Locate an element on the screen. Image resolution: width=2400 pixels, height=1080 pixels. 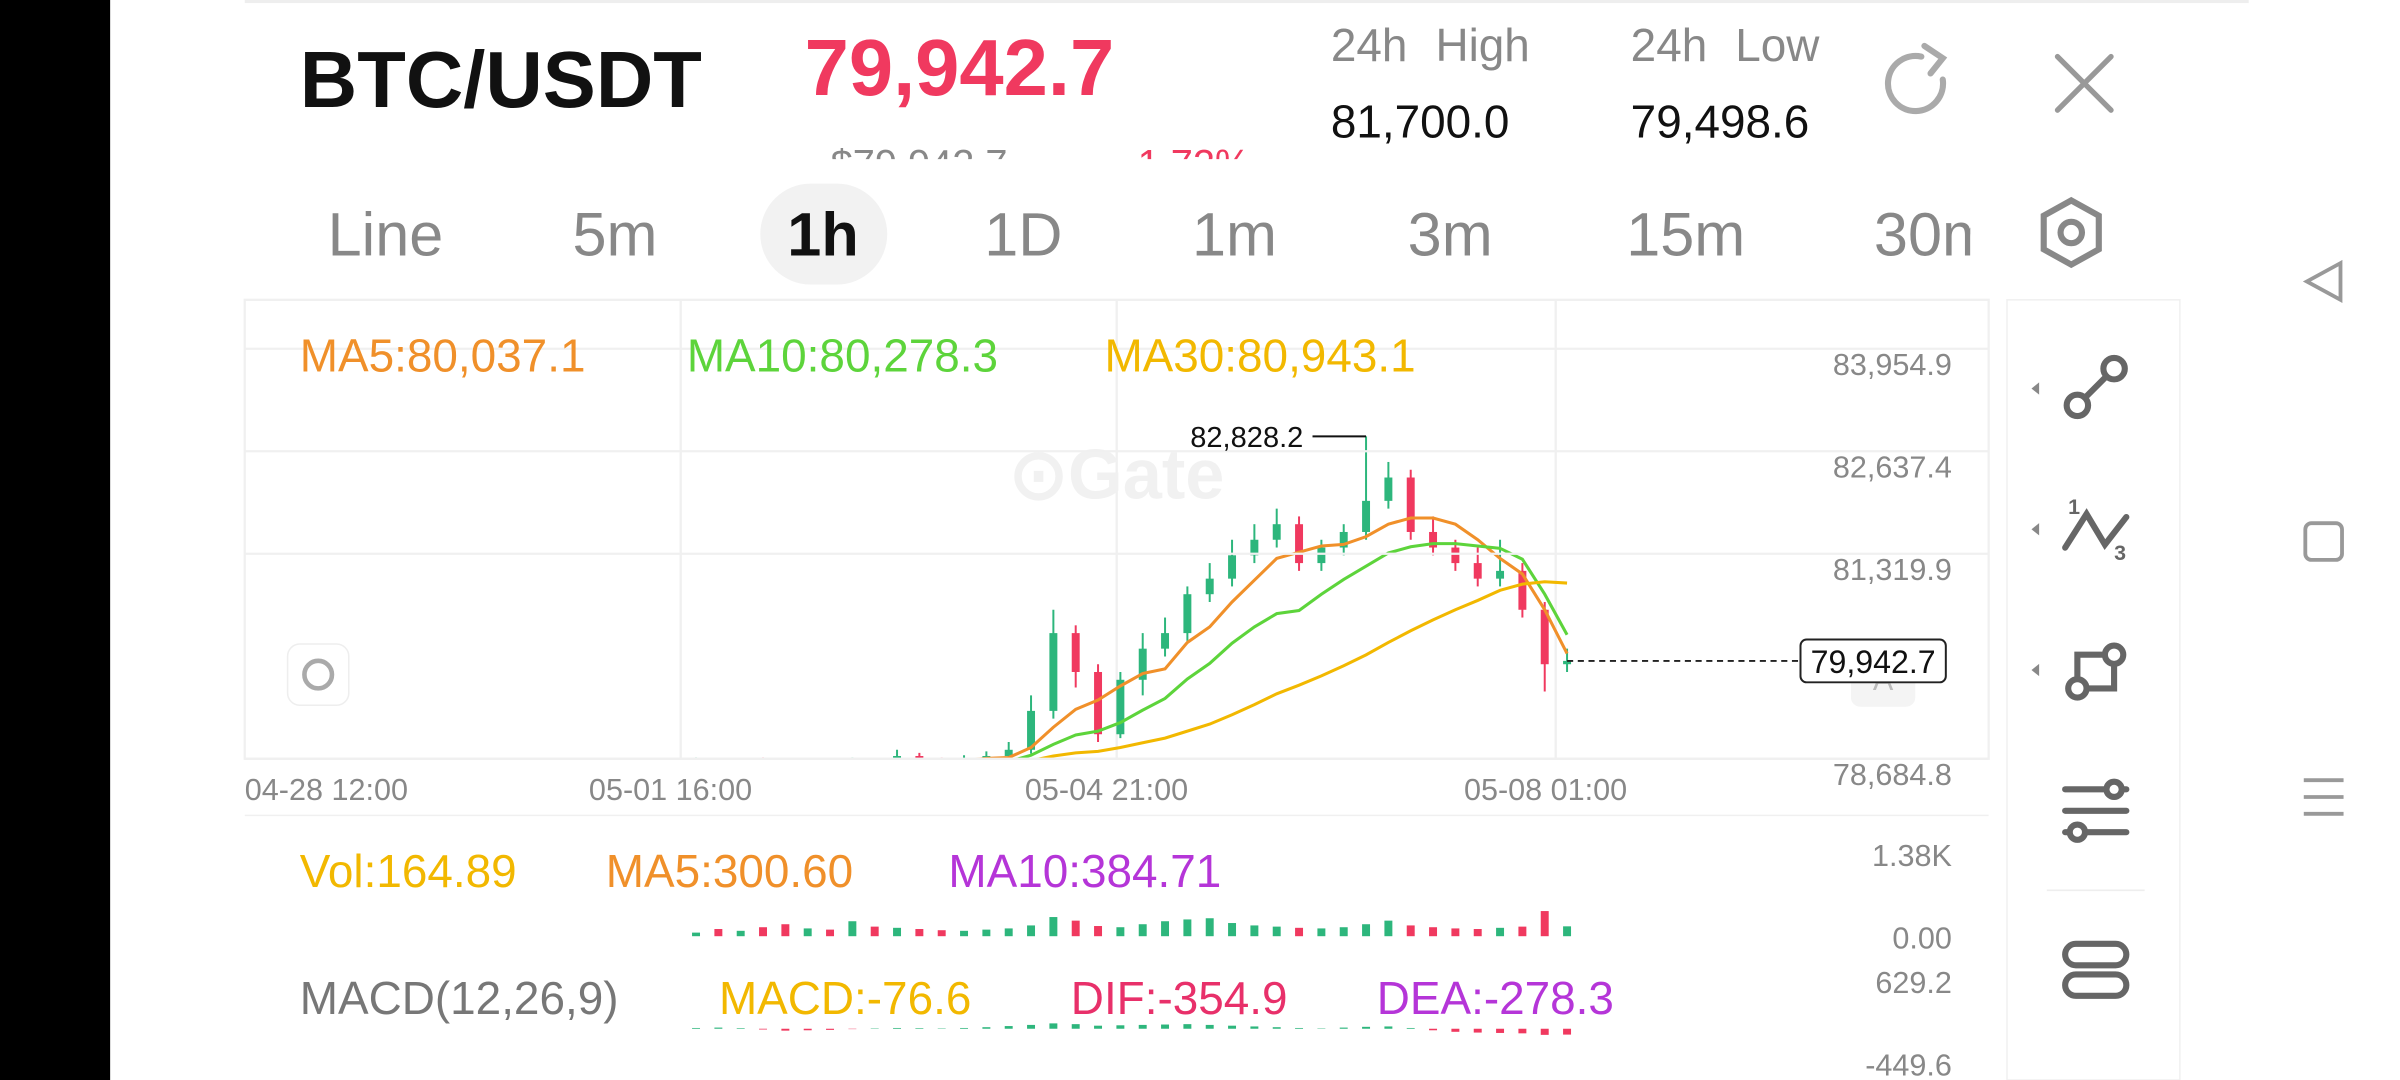
trendline-tool is located at coordinates (2095, 387).